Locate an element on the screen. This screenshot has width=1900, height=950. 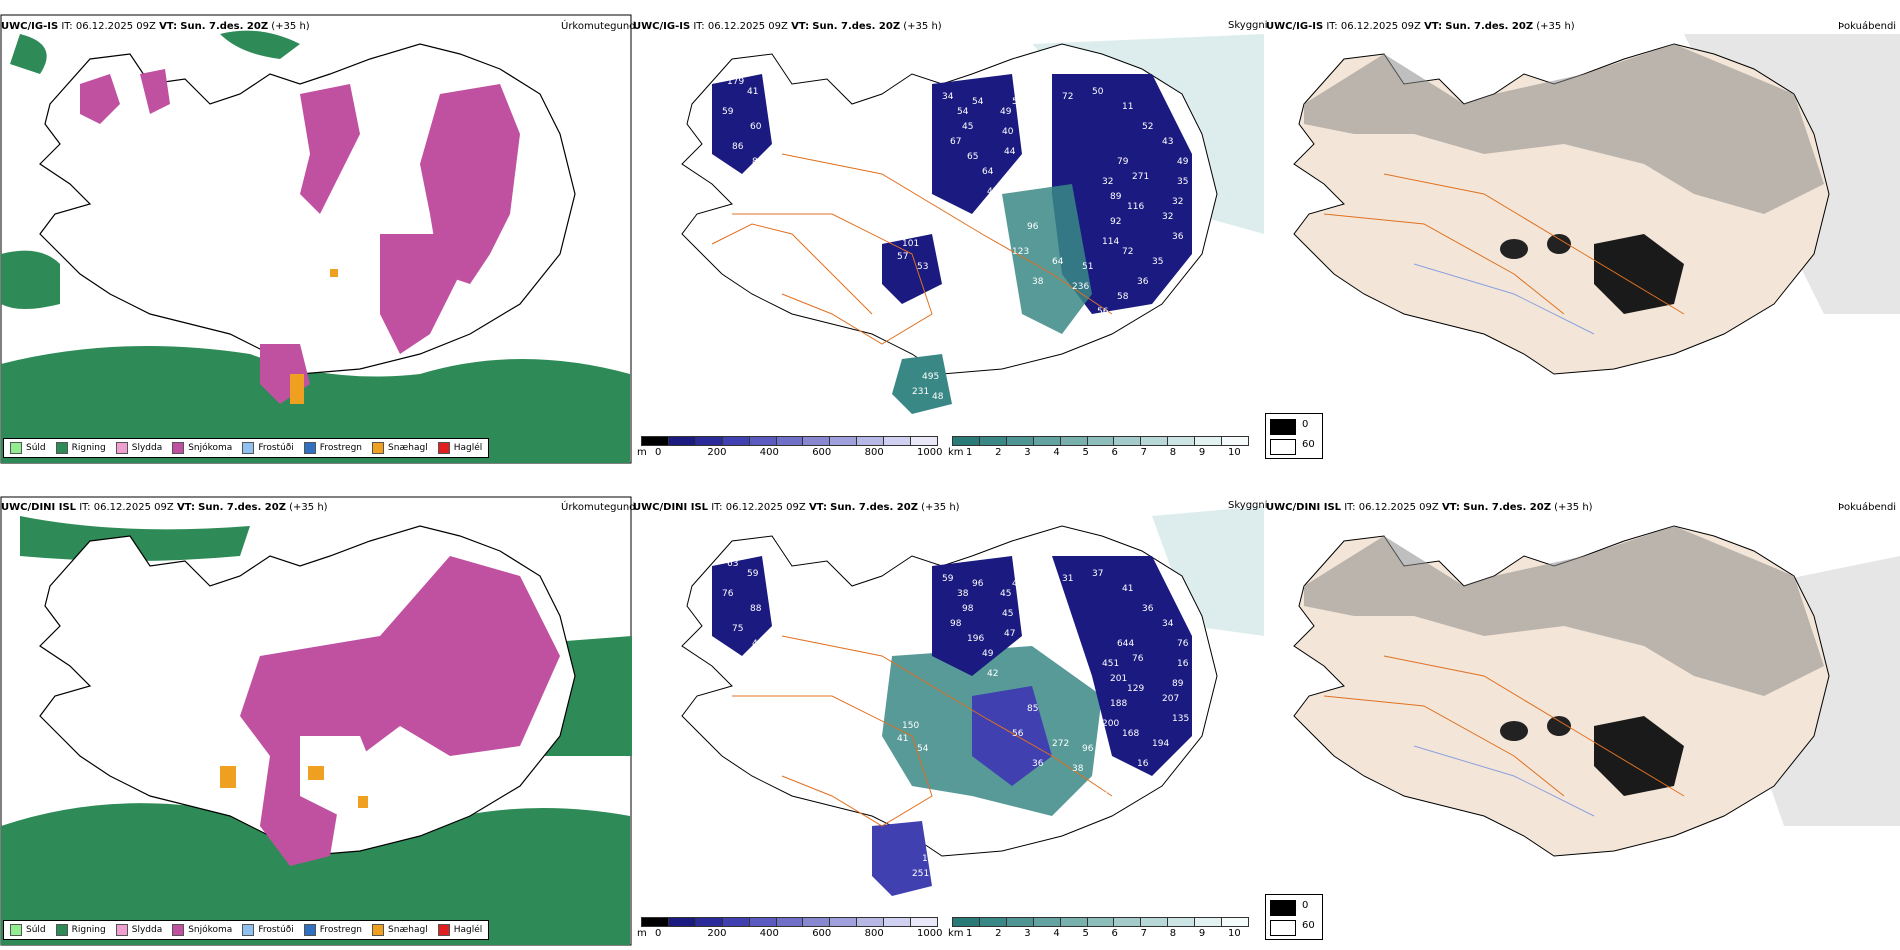
visibility-value-label: 82 is located at coordinates (757, 162).